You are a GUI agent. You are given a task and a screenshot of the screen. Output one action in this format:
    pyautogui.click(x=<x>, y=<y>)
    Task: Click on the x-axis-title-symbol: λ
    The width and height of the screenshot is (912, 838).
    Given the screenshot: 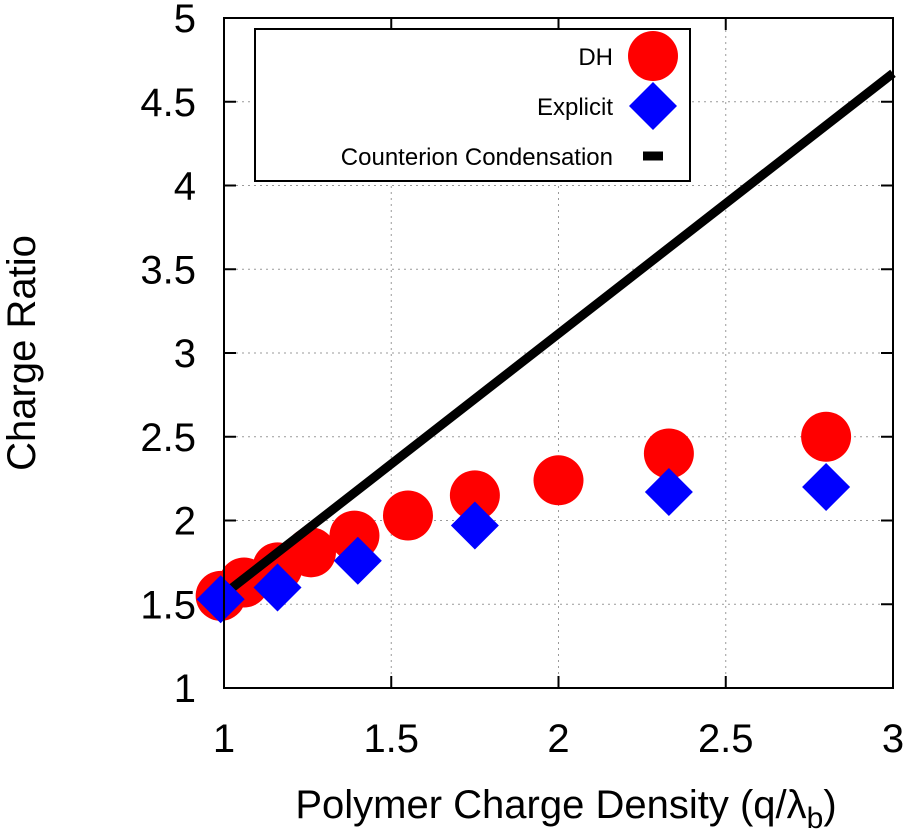 What is the action you would take?
    pyautogui.click(x=797, y=805)
    